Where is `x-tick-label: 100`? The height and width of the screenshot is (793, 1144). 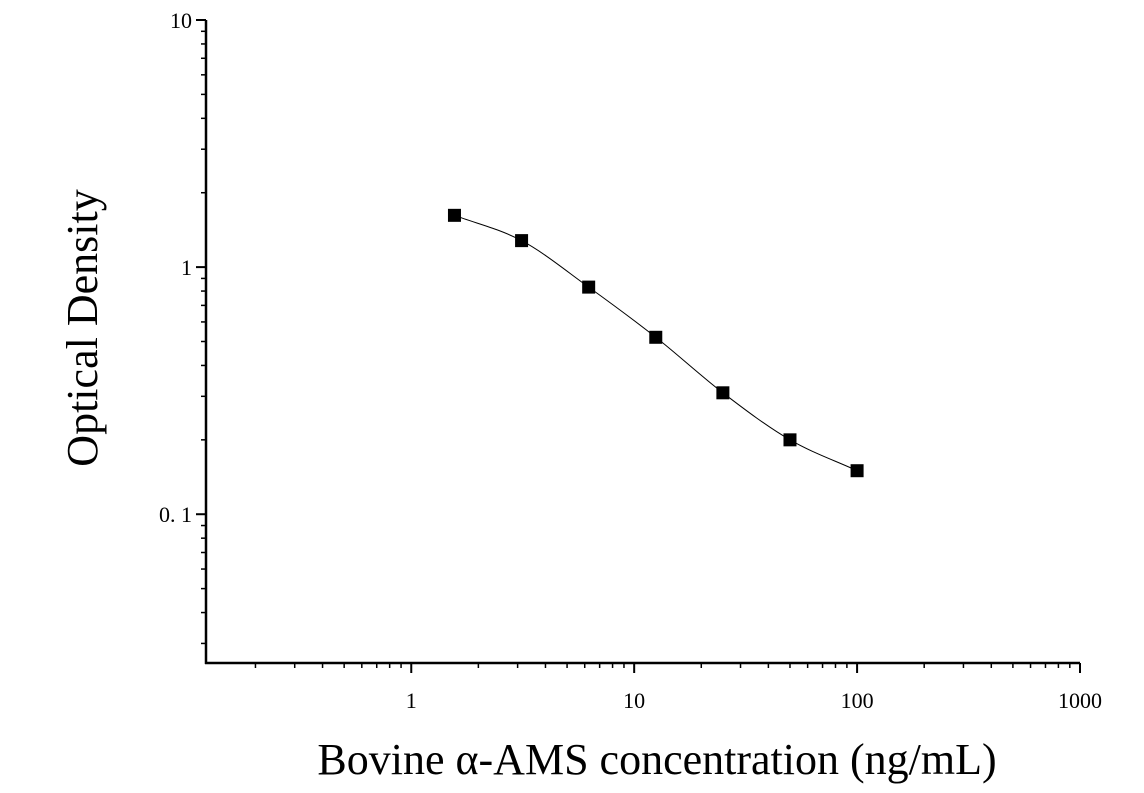
x-tick-label: 100 is located at coordinates (857, 700).